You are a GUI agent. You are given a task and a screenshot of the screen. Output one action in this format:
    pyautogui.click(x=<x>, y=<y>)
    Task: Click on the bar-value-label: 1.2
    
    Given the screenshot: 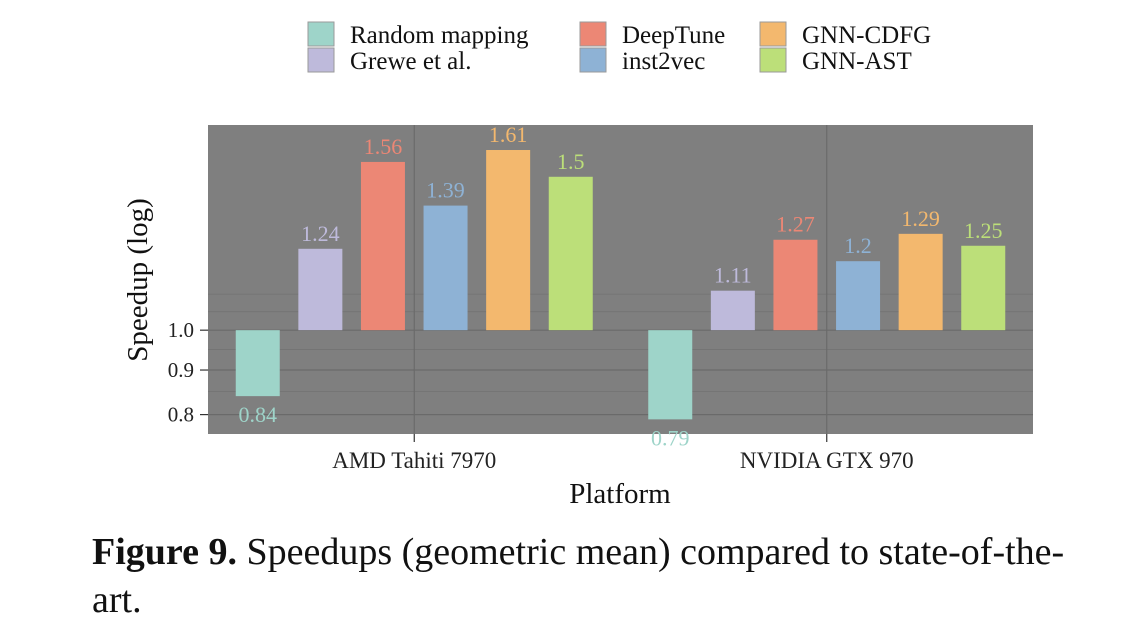 What is the action you would take?
    pyautogui.click(x=858, y=245)
    